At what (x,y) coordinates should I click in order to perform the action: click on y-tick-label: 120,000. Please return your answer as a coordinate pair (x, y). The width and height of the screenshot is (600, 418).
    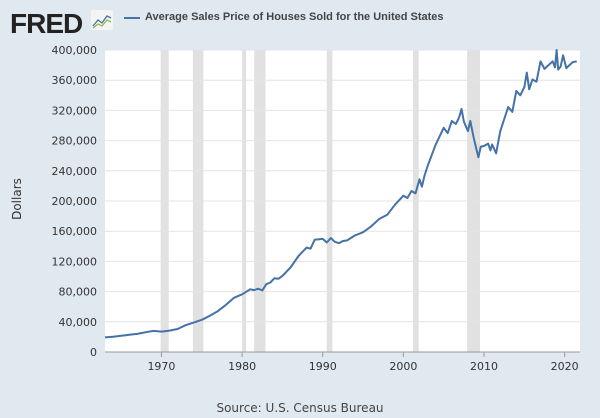
    Looking at the image, I should click on (75, 261).